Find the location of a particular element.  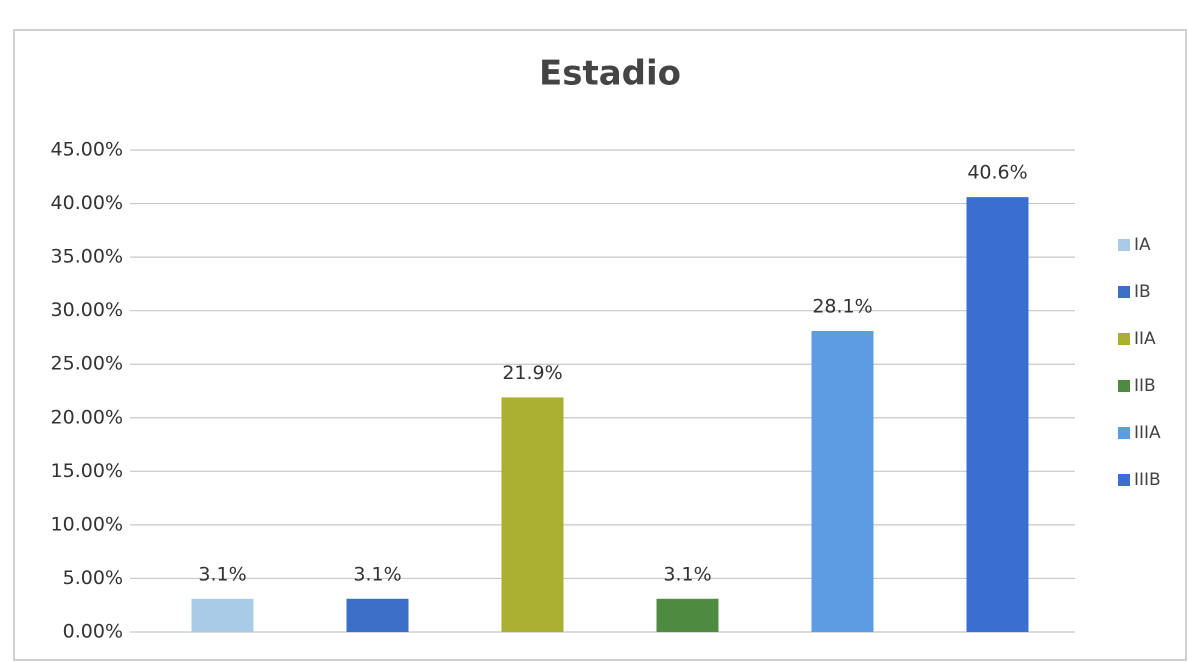

legend-label: IA is located at coordinates (1142, 245).